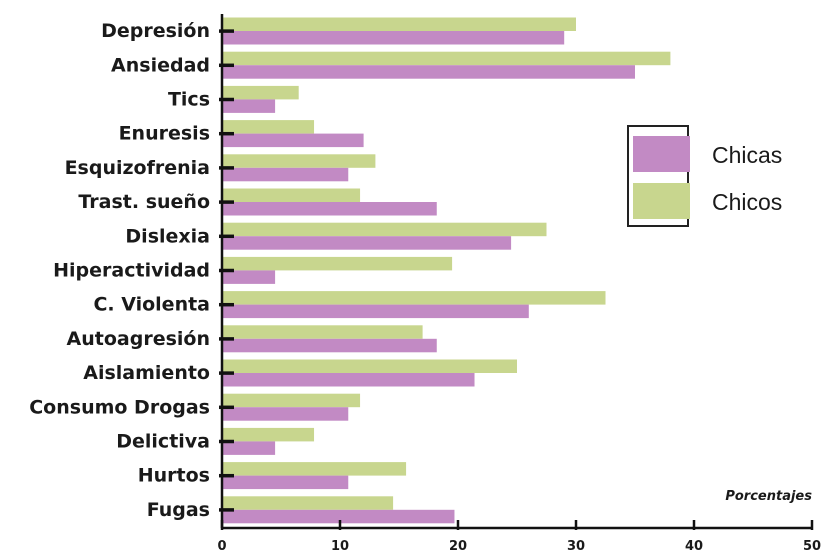 Image resolution: width=828 pixels, height=560 pixels. I want to click on bar-chicas-c-violenta, so click(375, 311).